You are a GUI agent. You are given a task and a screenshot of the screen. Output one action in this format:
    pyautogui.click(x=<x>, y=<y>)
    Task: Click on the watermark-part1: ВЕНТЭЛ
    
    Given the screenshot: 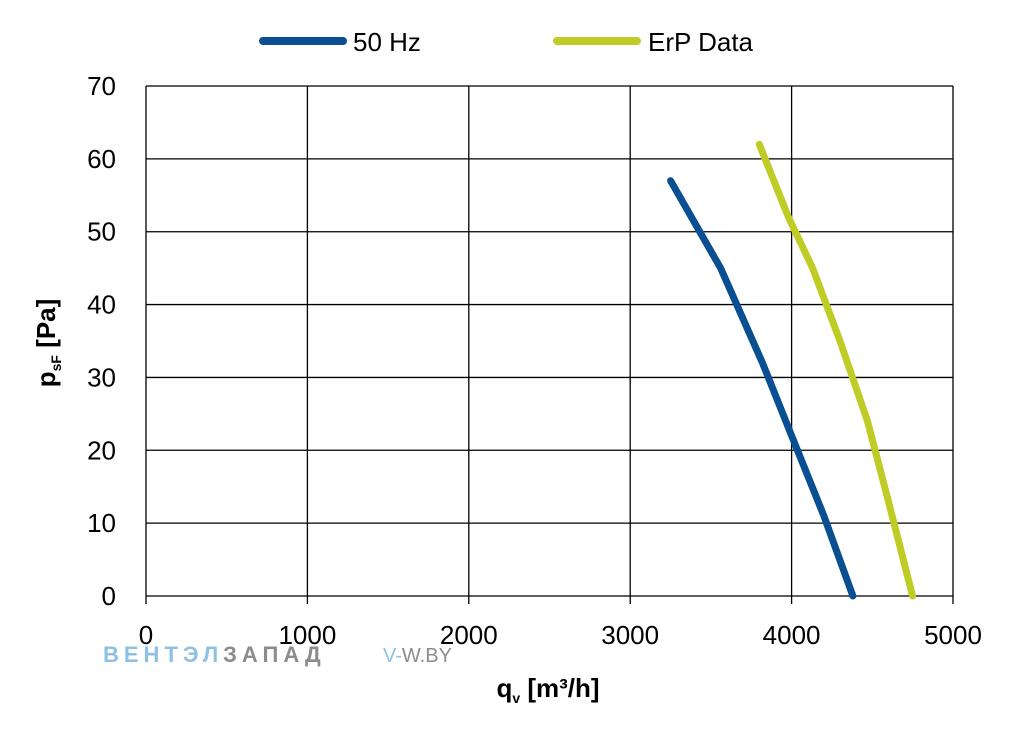 What is the action you would take?
    pyautogui.click(x=163, y=654)
    